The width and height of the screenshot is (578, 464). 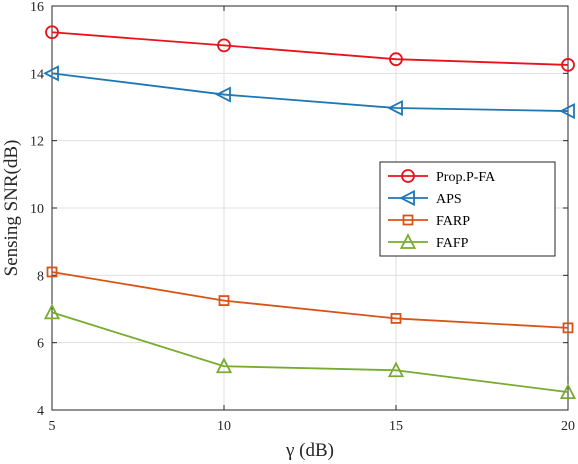 What do you see at coordinates (52, 426) in the screenshot?
I see `x-tick-label: 5` at bounding box center [52, 426].